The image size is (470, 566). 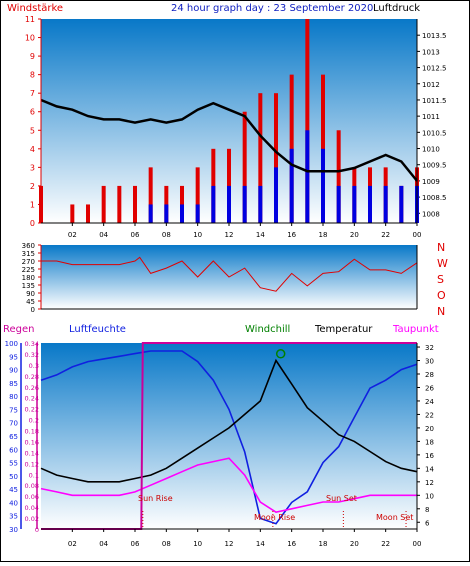 What do you see at coordinates (135, 235) in the screenshot?
I see `x-tick-label: 06` at bounding box center [135, 235].